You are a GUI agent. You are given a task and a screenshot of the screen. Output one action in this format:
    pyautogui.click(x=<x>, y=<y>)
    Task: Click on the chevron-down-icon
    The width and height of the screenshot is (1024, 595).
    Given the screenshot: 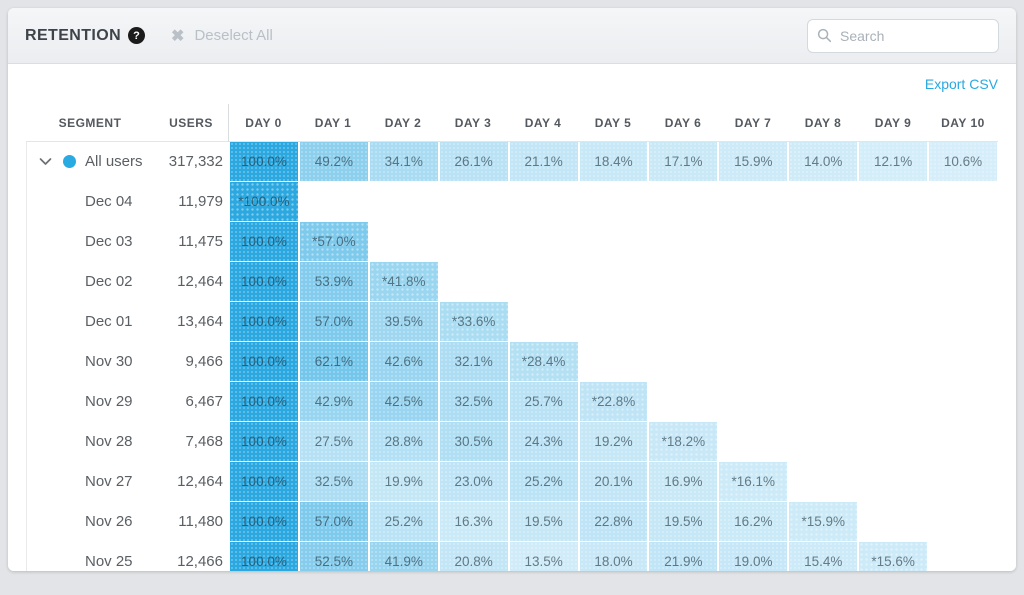 What is the action you would take?
    pyautogui.click(x=51, y=161)
    